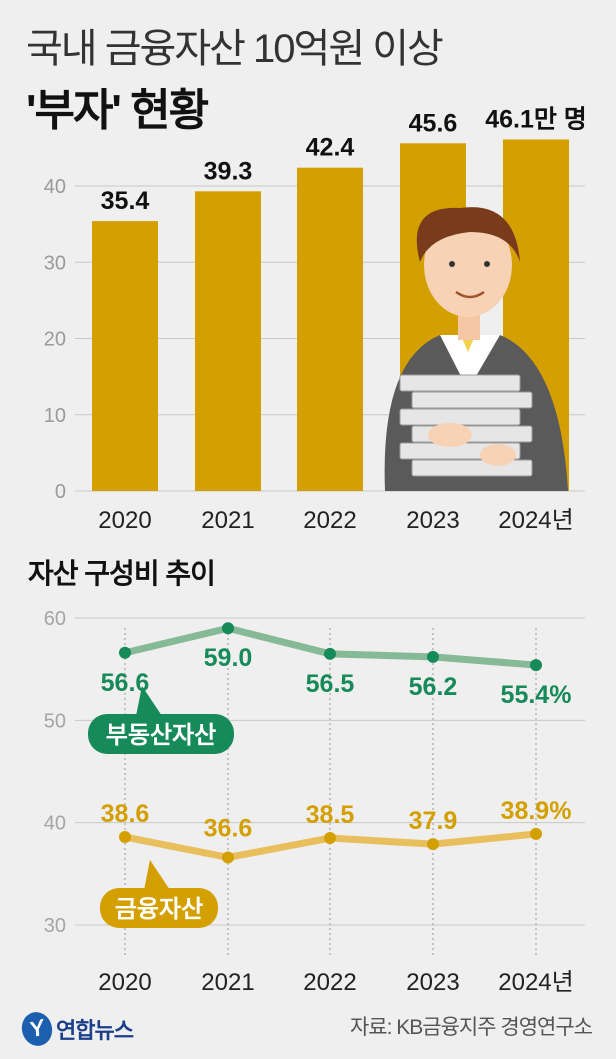 This screenshot has width=616, height=1059. I want to click on bar-xtick-label: 2024년, so click(535, 520).